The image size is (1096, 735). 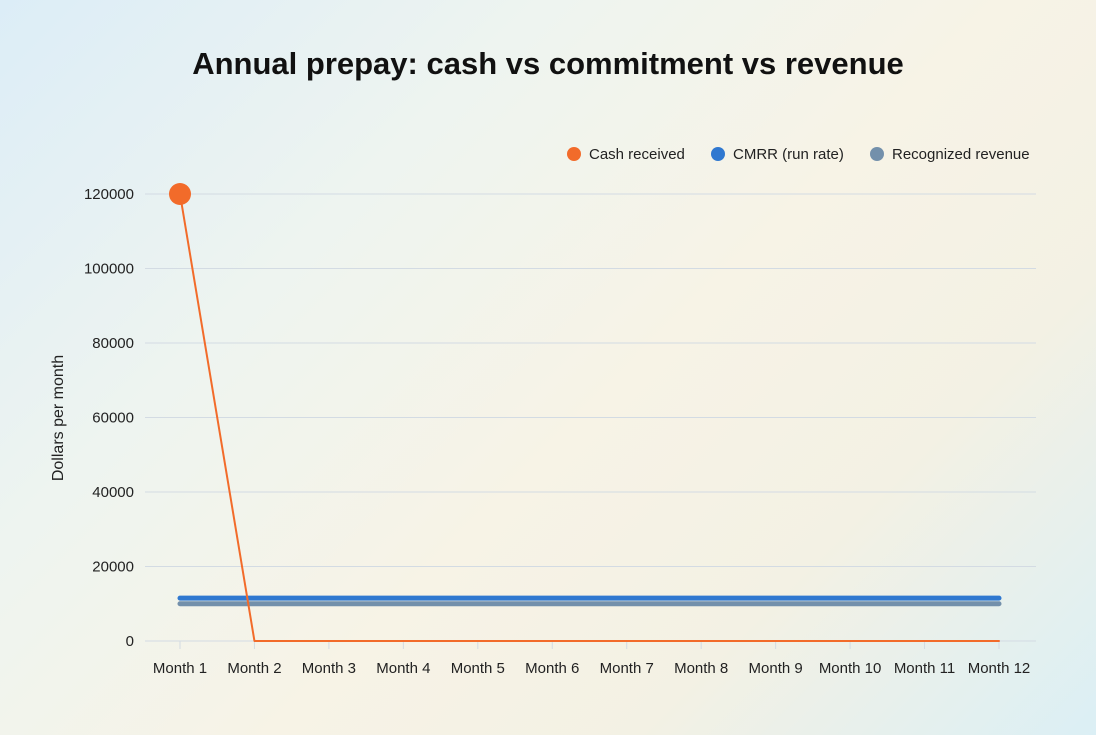 What do you see at coordinates (776, 668) in the screenshot?
I see `x-tick-label: Month 9` at bounding box center [776, 668].